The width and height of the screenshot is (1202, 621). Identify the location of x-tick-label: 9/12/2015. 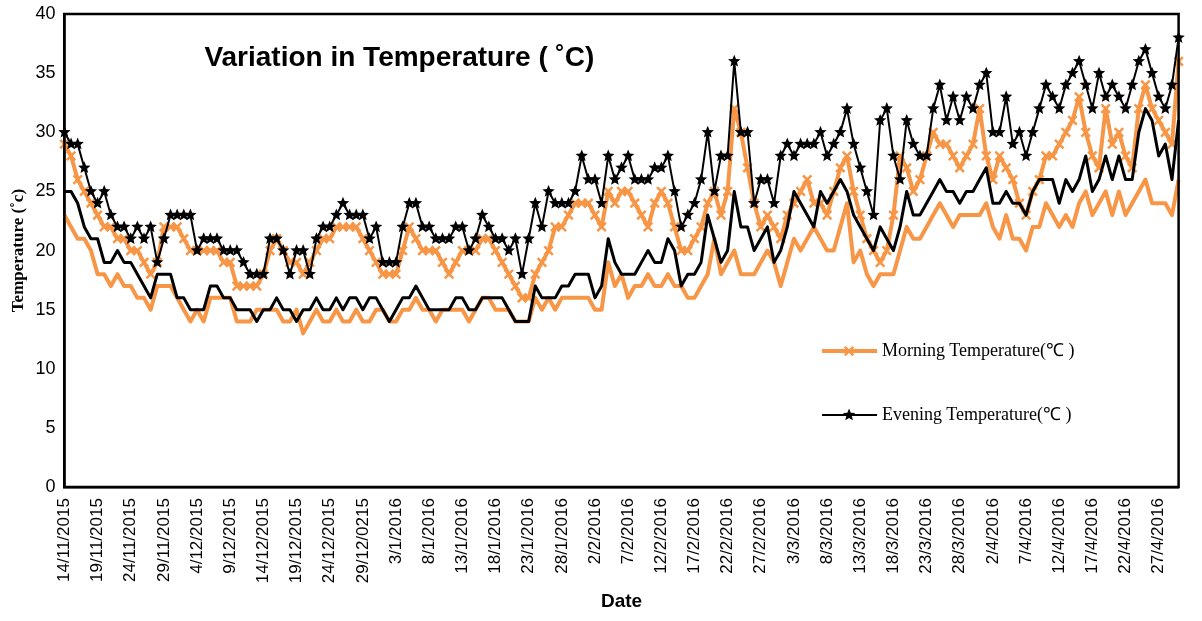
(229, 536).